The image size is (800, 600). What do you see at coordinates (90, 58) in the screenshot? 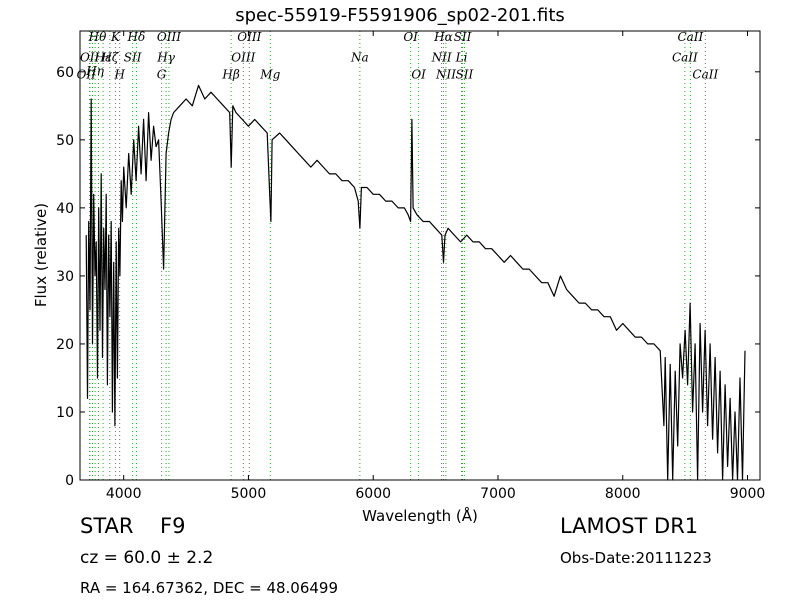
I see `line-label-9: OII` at bounding box center [90, 58].